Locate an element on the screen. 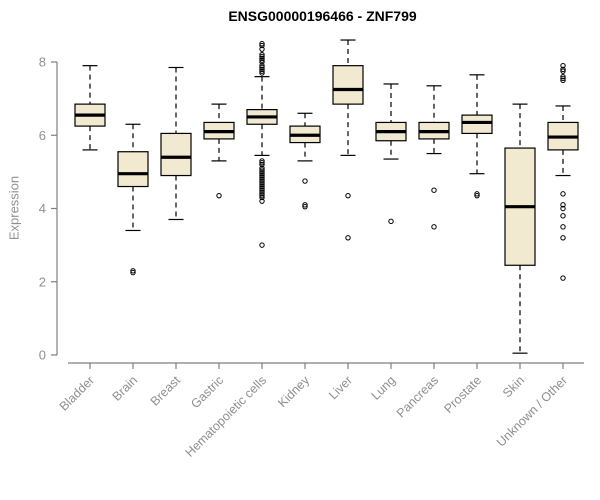  boxplot-skin is located at coordinates (520, 228).